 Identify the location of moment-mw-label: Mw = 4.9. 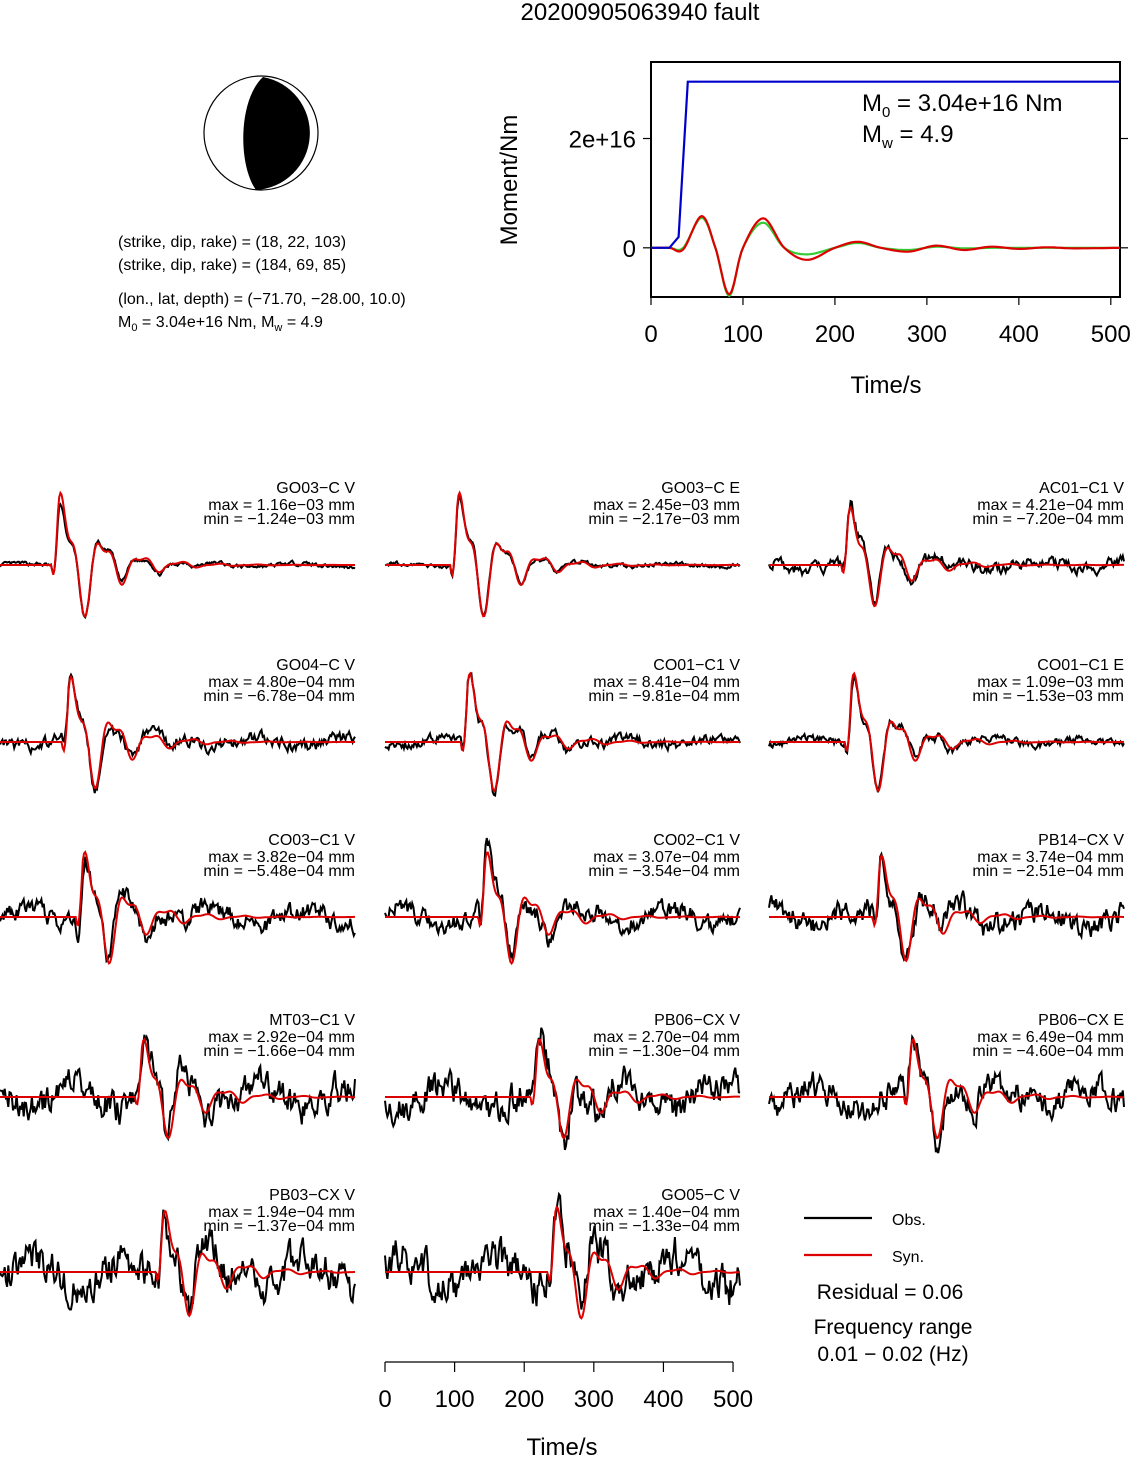
(908, 136).